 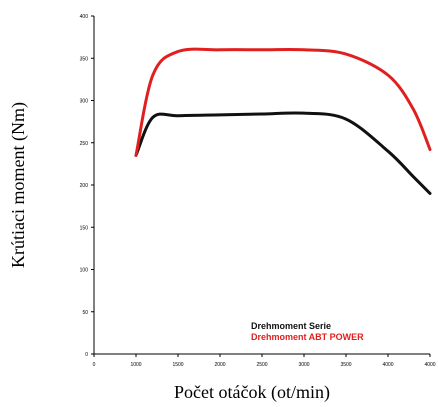 I want to click on x-tick-label: 3500, so click(x=345, y=365).